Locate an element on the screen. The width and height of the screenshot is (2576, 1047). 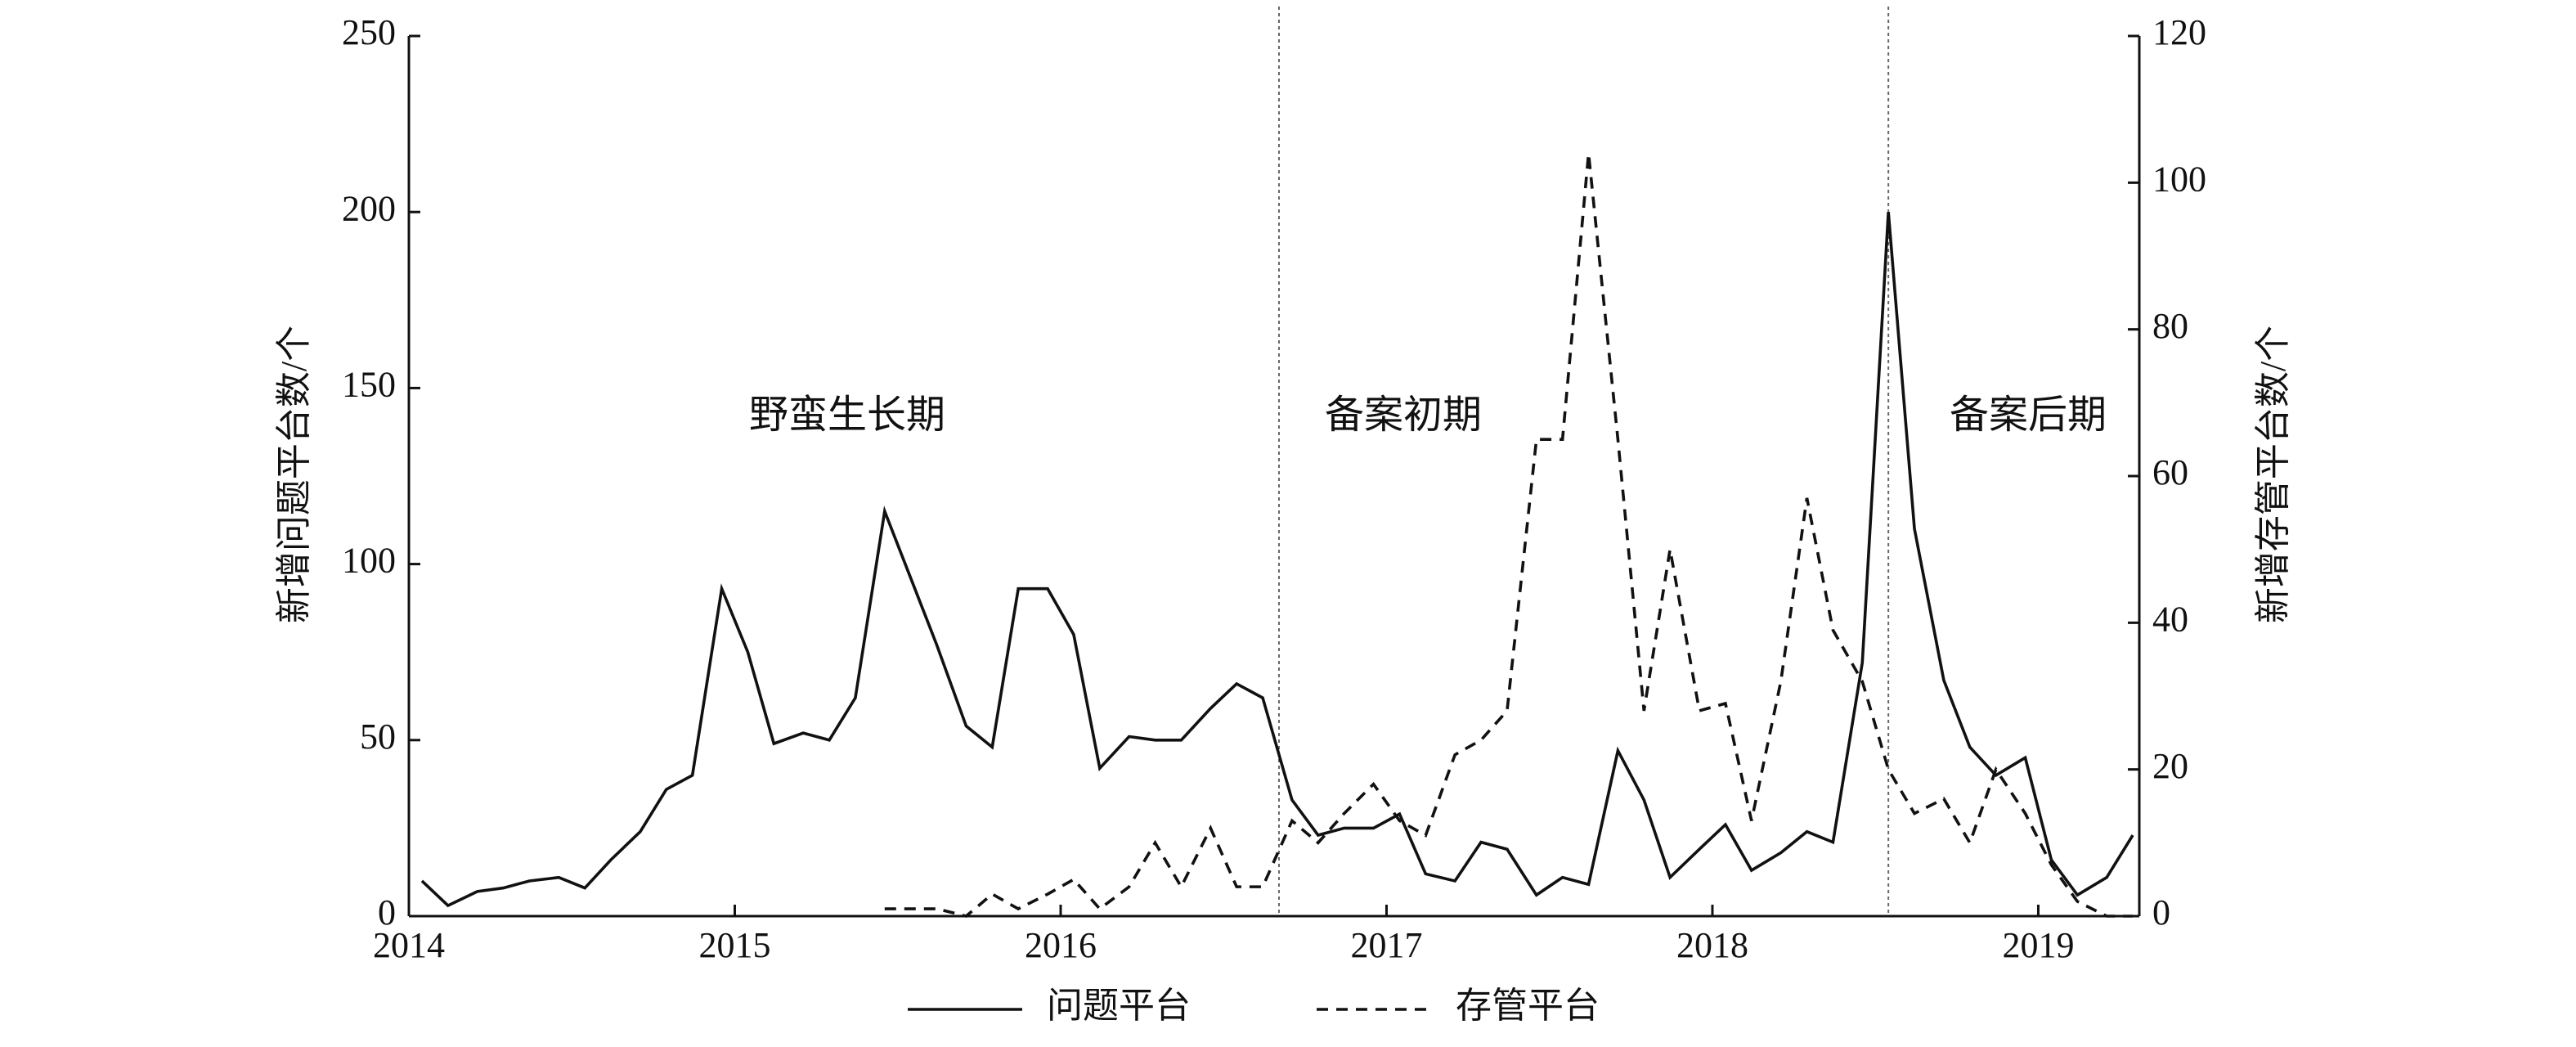
y2-tick-label: 80 is located at coordinates (2170, 326).